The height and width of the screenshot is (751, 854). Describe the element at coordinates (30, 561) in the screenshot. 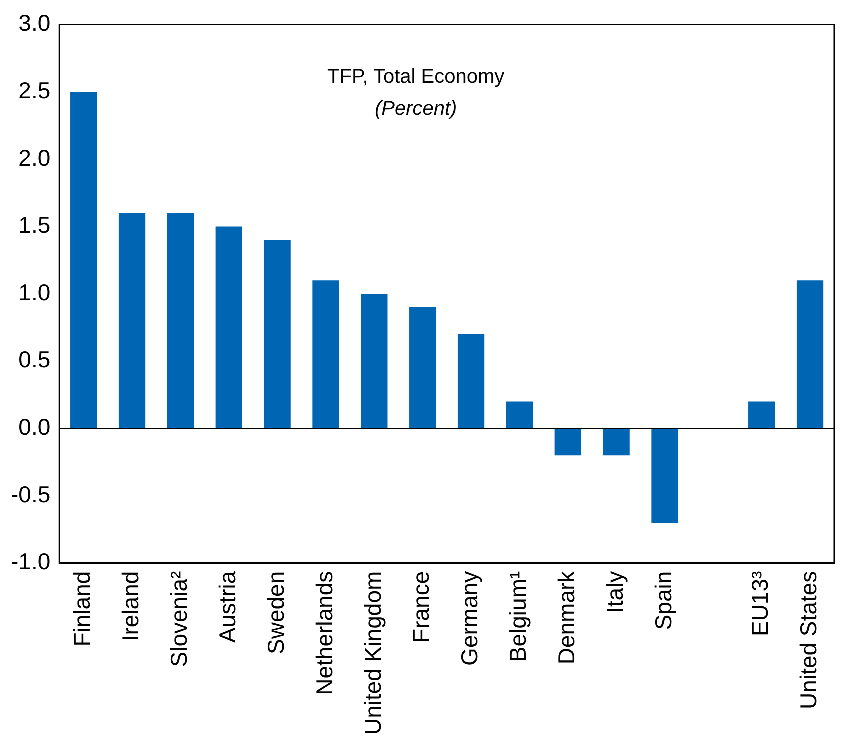

I see `y-tick-label: -1.0` at that location.